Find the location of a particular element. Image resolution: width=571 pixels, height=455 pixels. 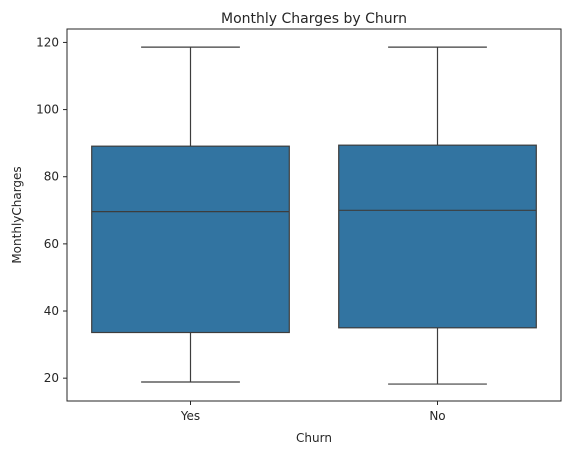

chart-title: Monthly Charges by Churn is located at coordinates (314, 19).